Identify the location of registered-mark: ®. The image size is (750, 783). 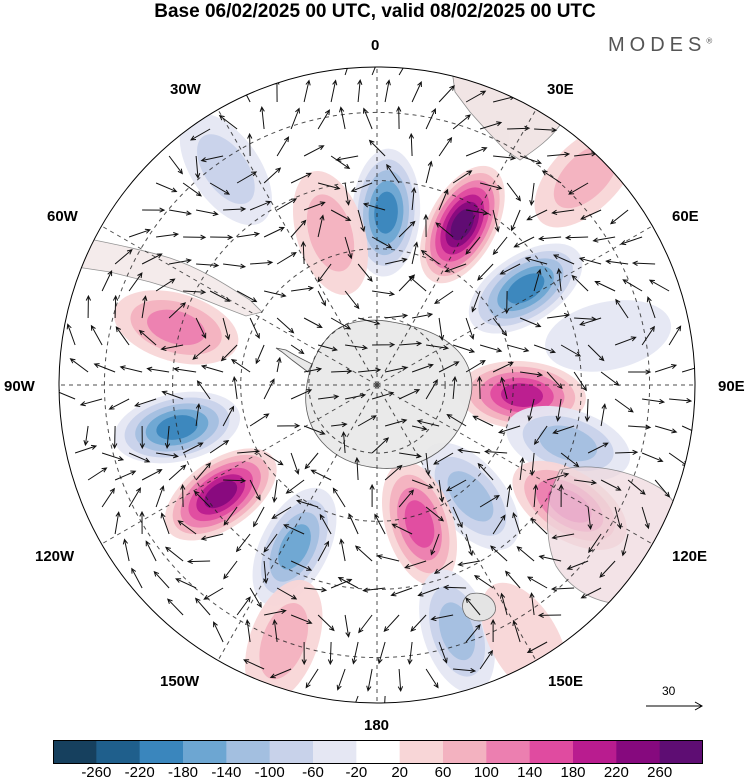
(709, 41).